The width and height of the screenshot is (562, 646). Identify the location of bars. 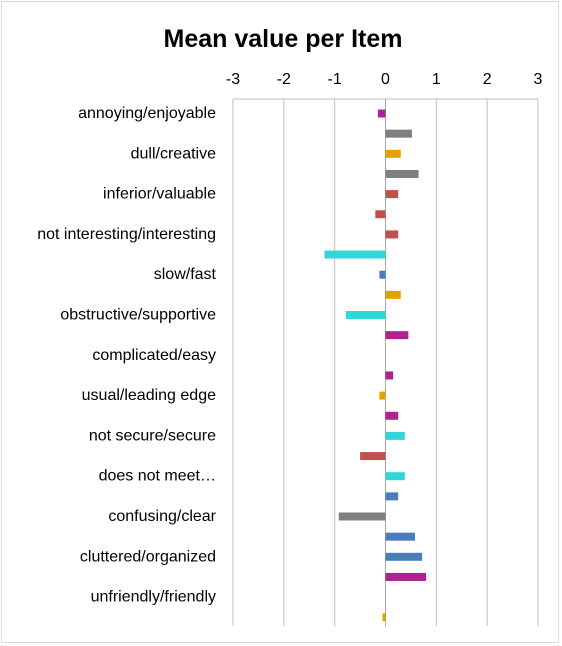
(375, 365).